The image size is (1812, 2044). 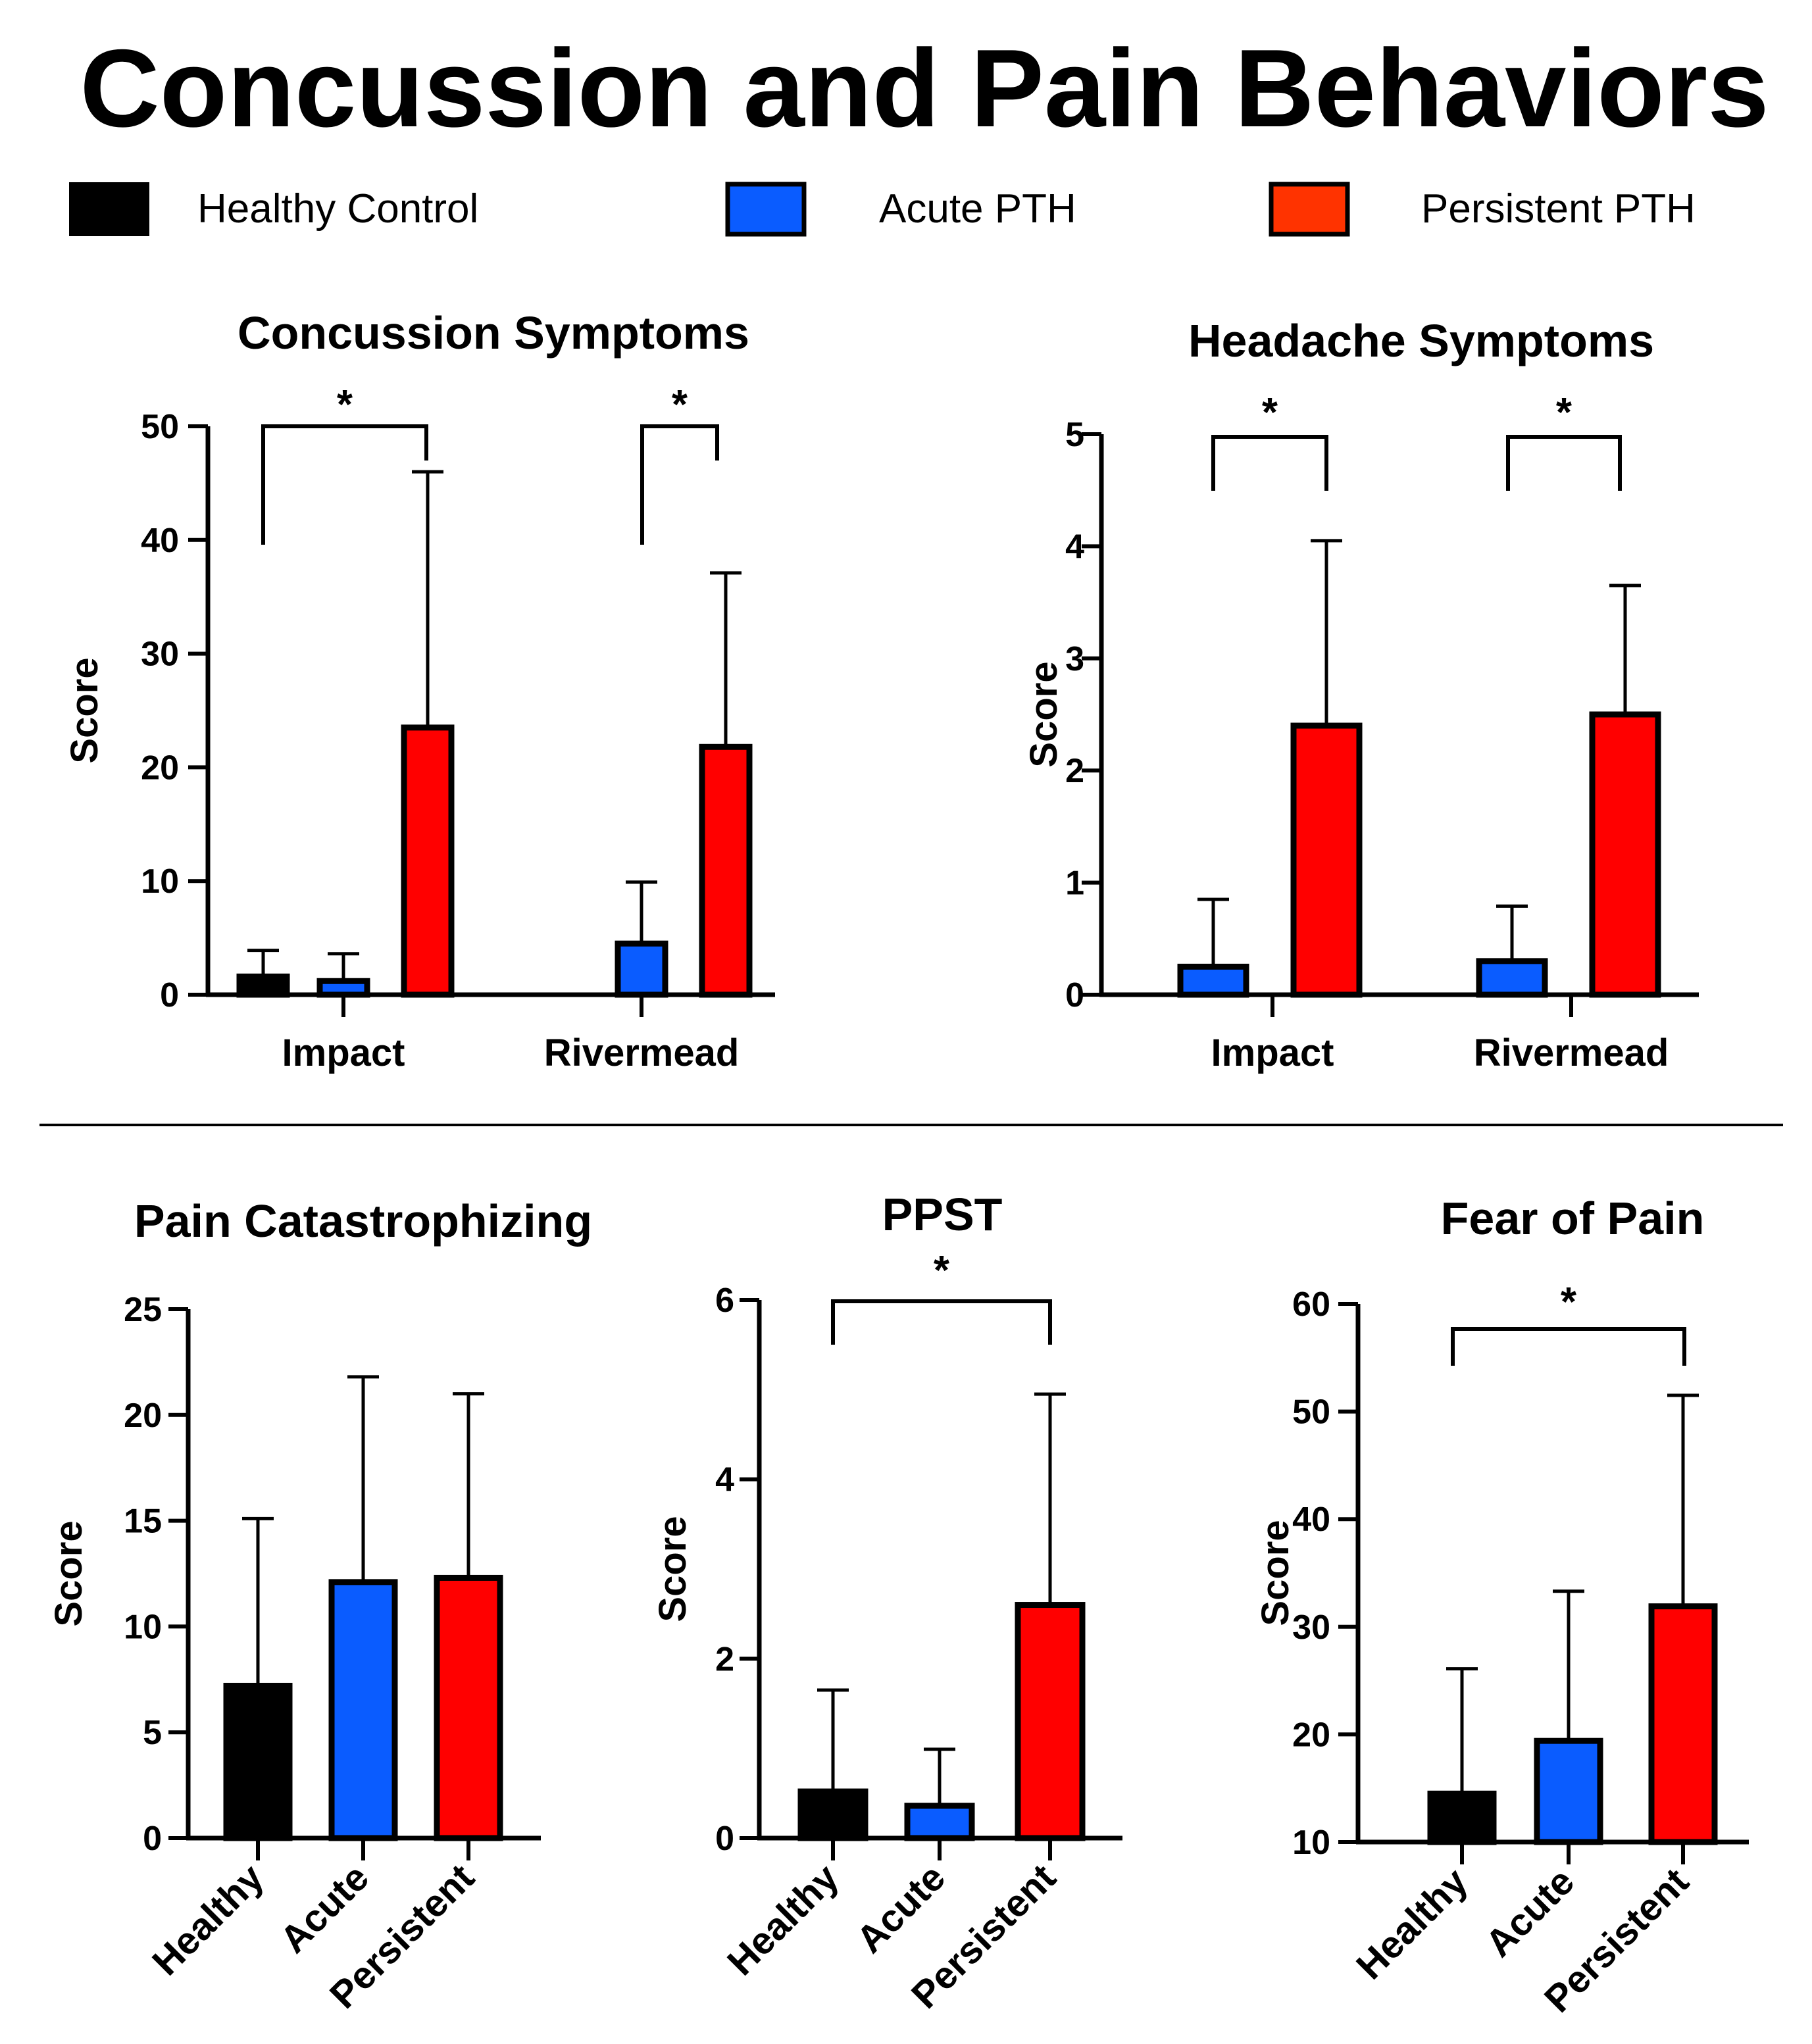 What do you see at coordinates (1569, 1303) in the screenshot?
I see `significance-star-fear: *` at bounding box center [1569, 1303].